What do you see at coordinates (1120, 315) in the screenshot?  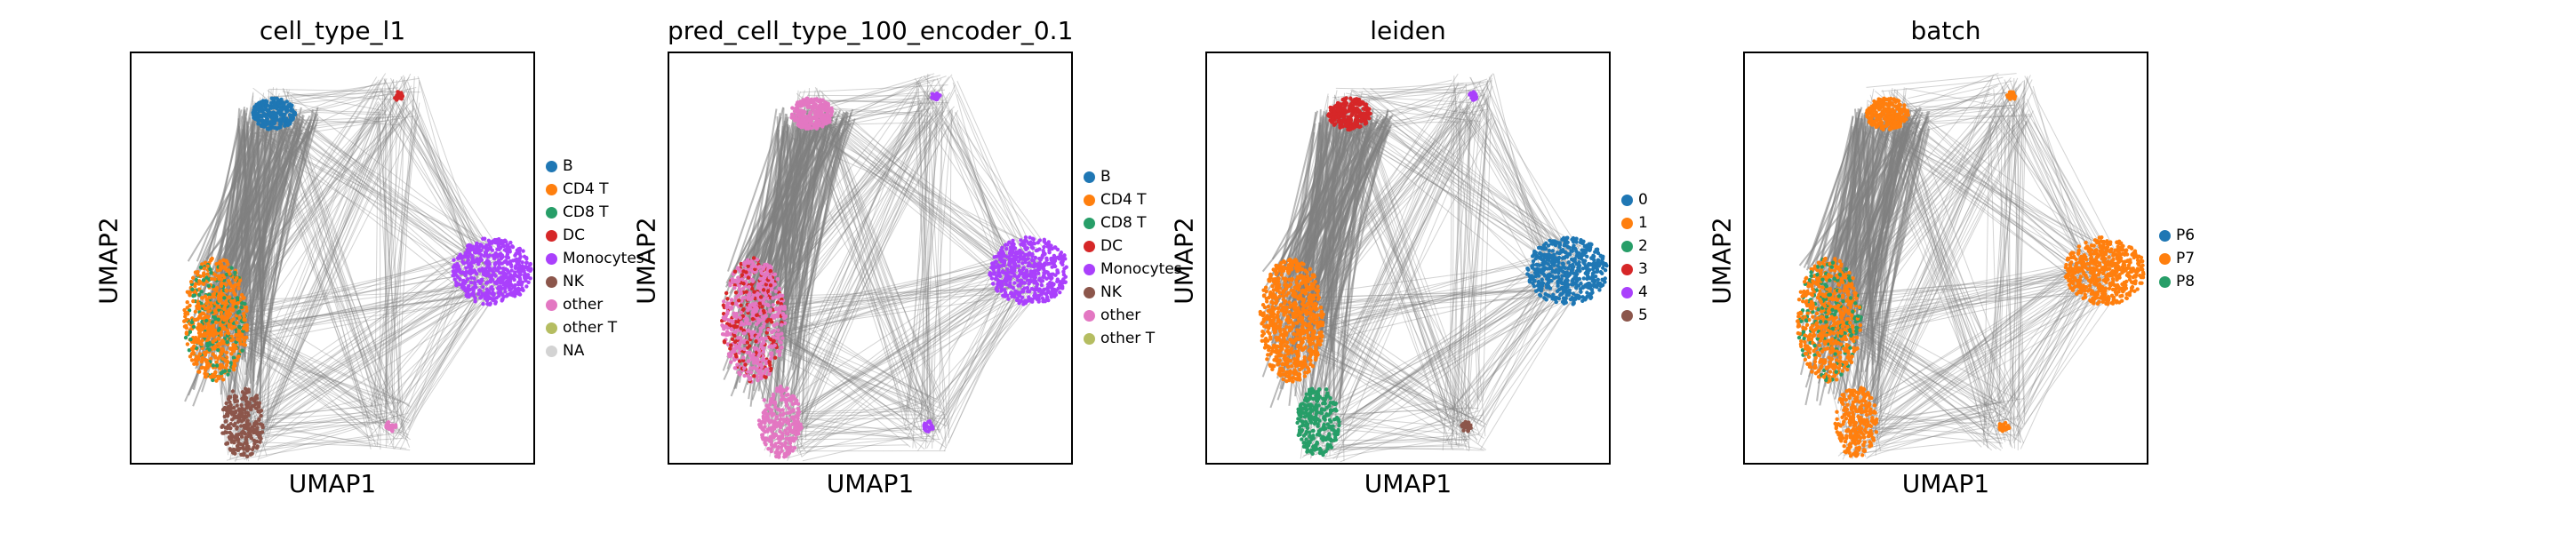 I see `legend-label: other` at bounding box center [1120, 315].